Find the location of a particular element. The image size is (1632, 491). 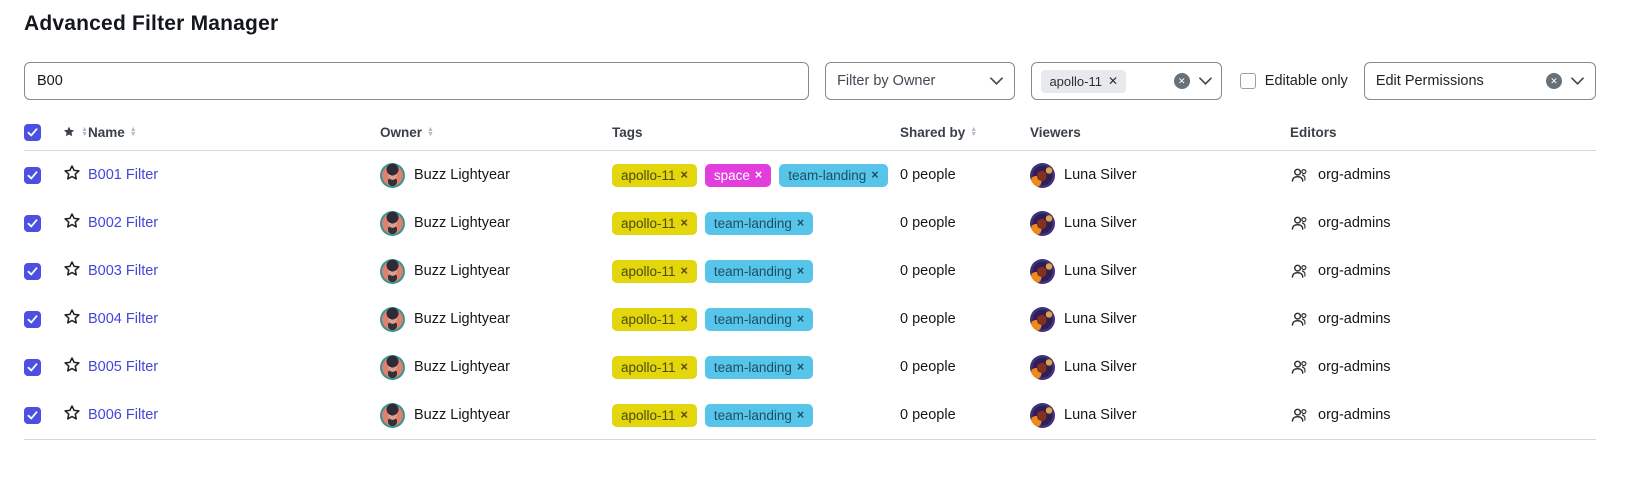

permissions-filter-select: Edit Permissions ✕ is located at coordinates (1480, 81).